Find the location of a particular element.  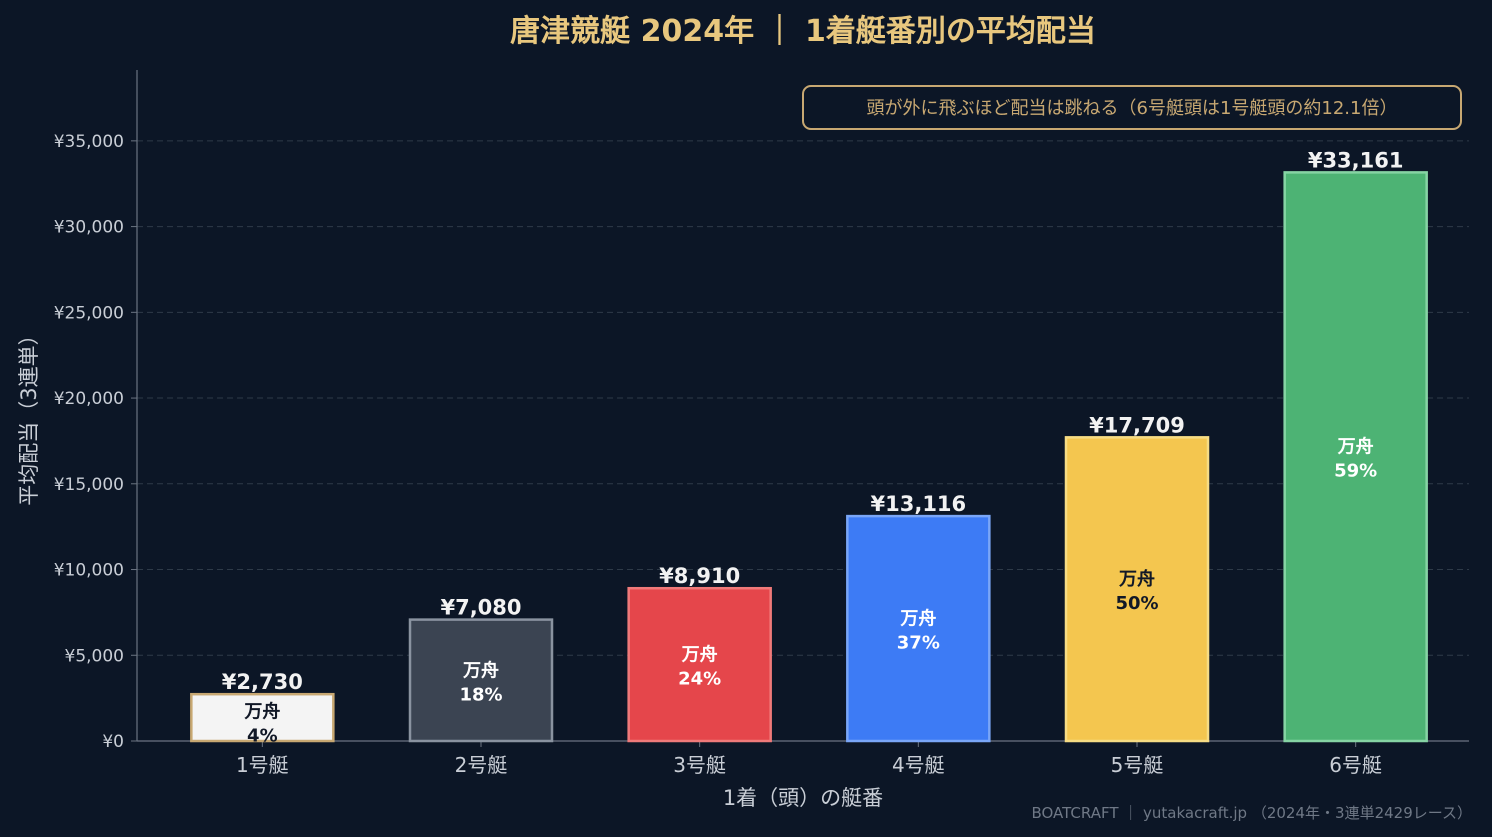

y-tick-label: ¥5,000 is located at coordinates (94, 656).